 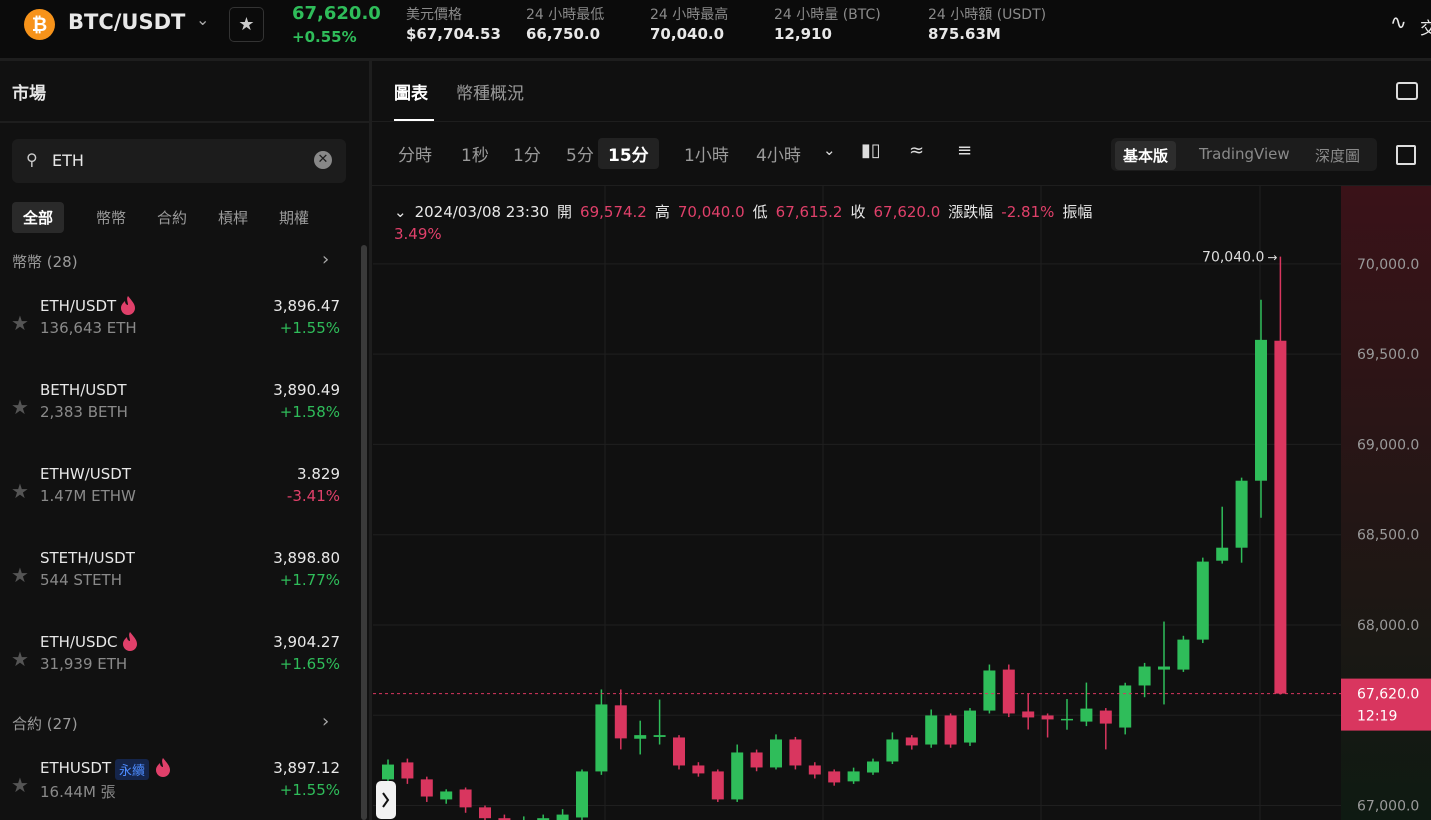 I want to click on favorite-button: ★, so click(x=246, y=24).